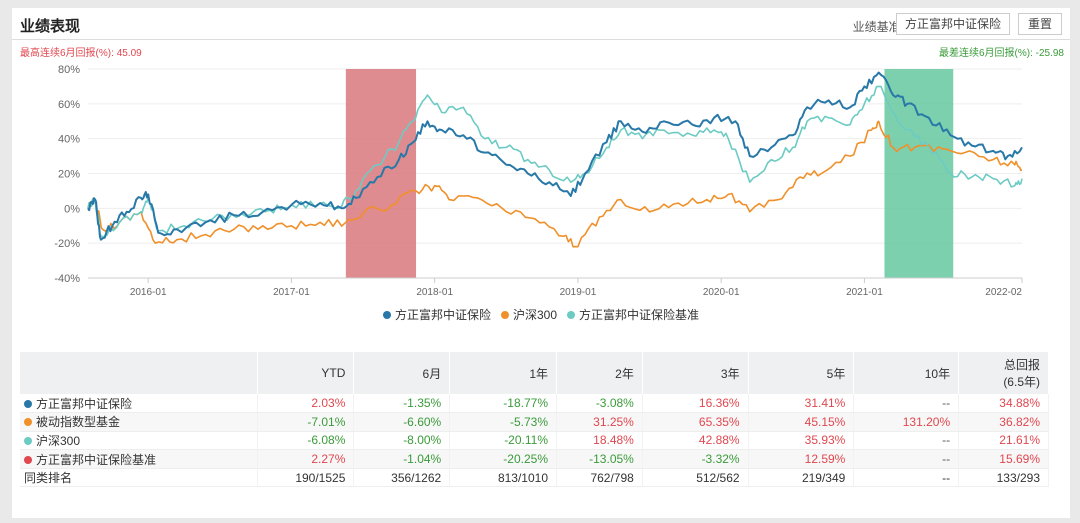  Describe the element at coordinates (306, 478) in the screenshot. I see `rank-cell: 190/1525` at that location.